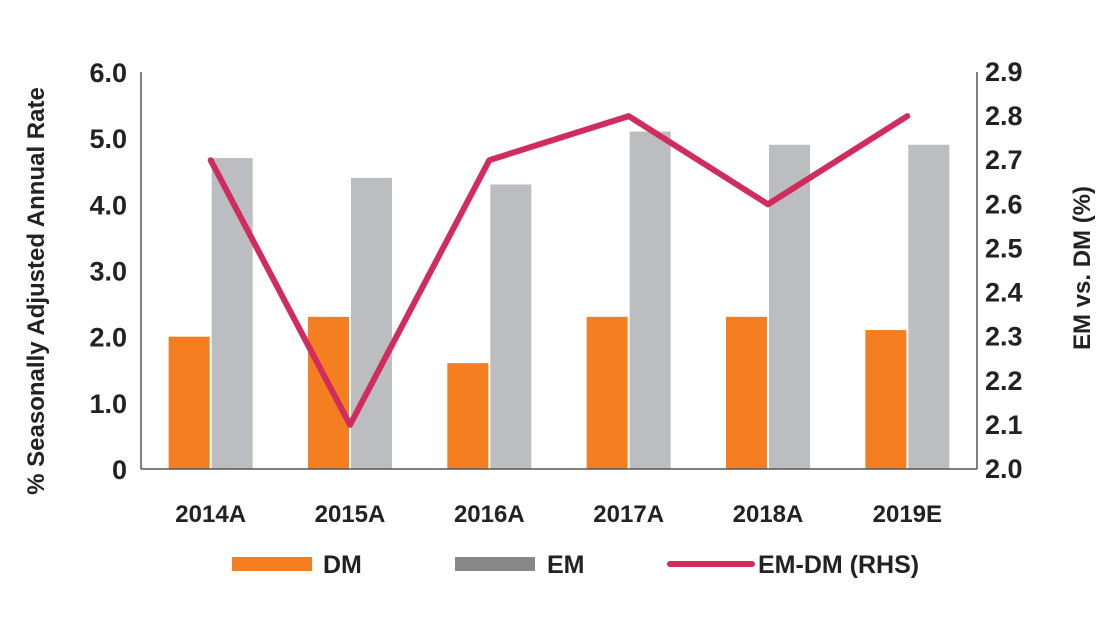 The image size is (1110, 619). What do you see at coordinates (838, 565) in the screenshot?
I see `legend-em-dm-label: EM-DM (RHS)` at bounding box center [838, 565].